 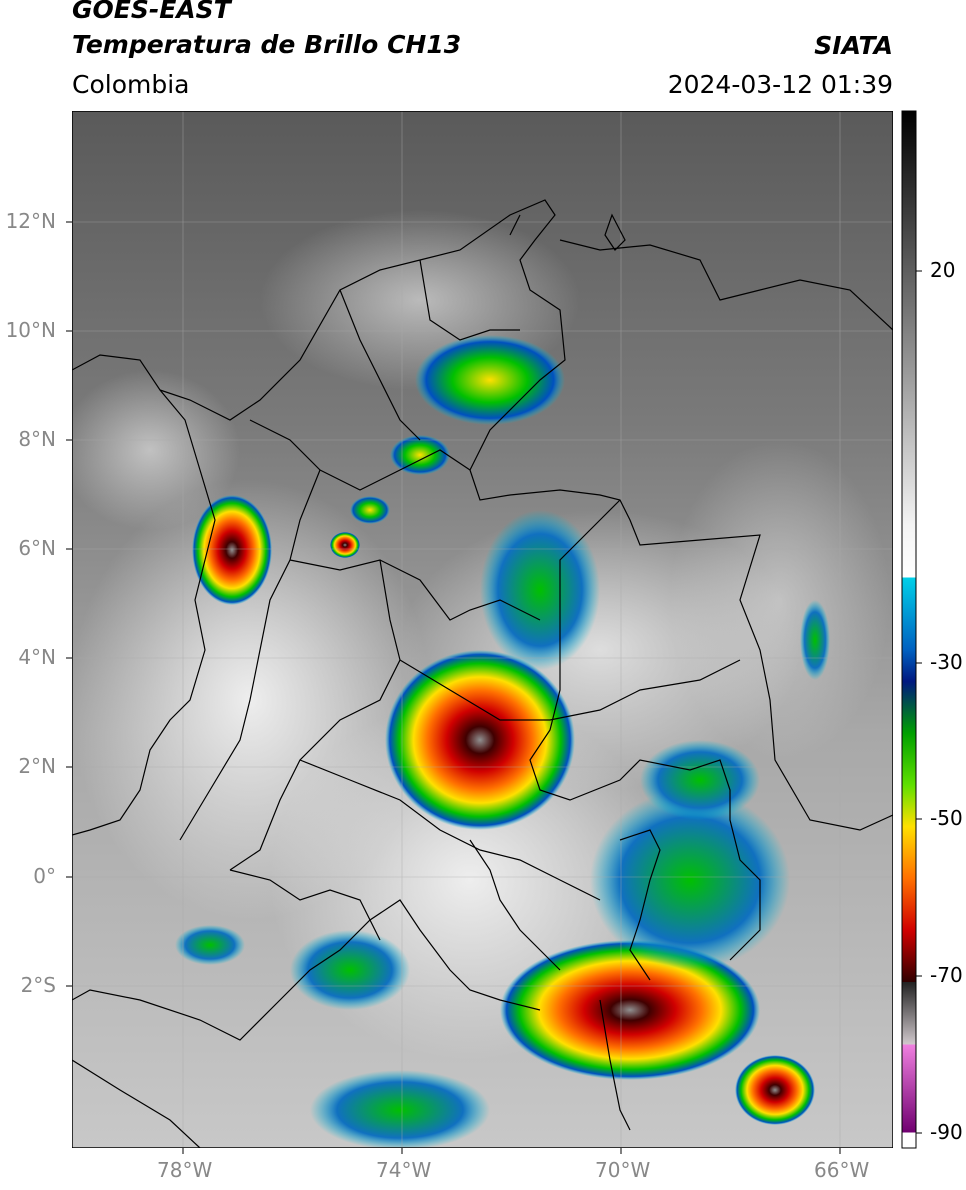 I want to click on lat-label-8n: 8°N, so click(x=37, y=439).